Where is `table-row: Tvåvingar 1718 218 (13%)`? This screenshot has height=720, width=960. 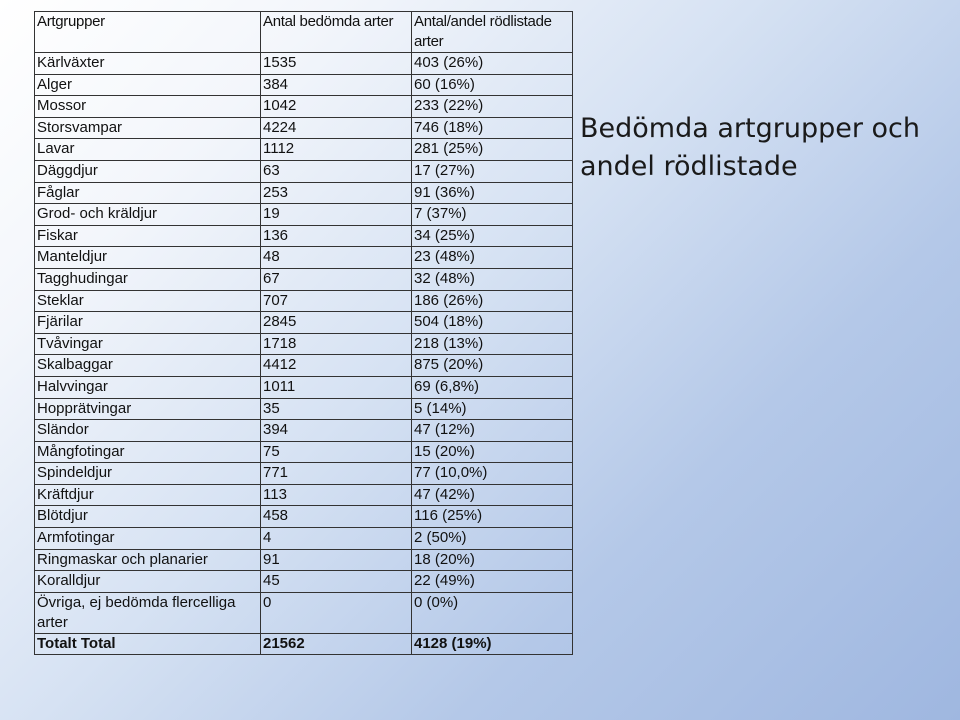 table-row: Tvåvingar 1718 218 (13%) is located at coordinates (303, 344).